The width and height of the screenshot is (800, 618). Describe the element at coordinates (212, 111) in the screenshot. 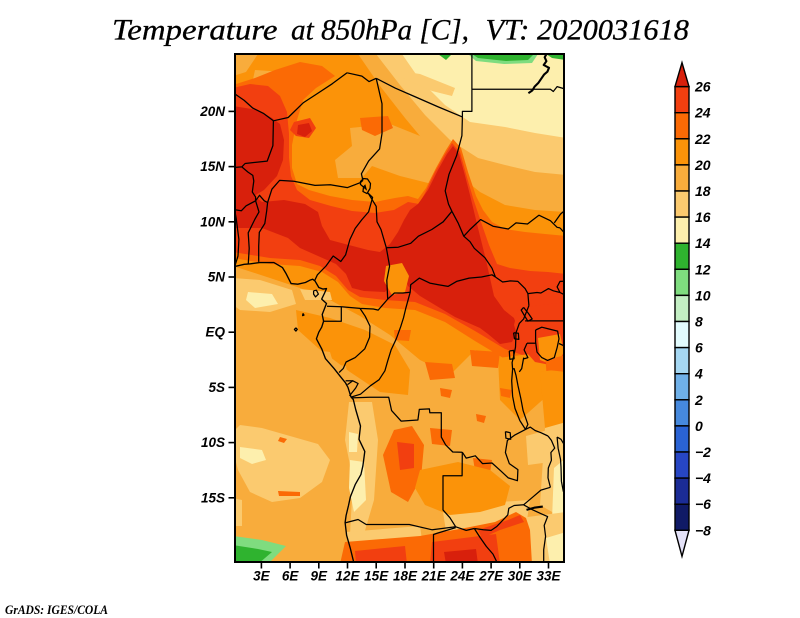

I see `svg-text: 20N` at that location.